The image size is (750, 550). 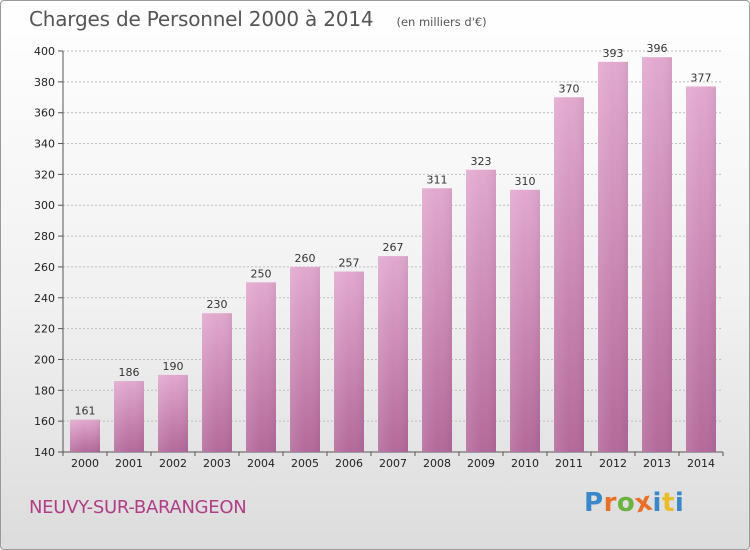 What do you see at coordinates (437, 179) in the screenshot?
I see `data-label: 311` at bounding box center [437, 179].